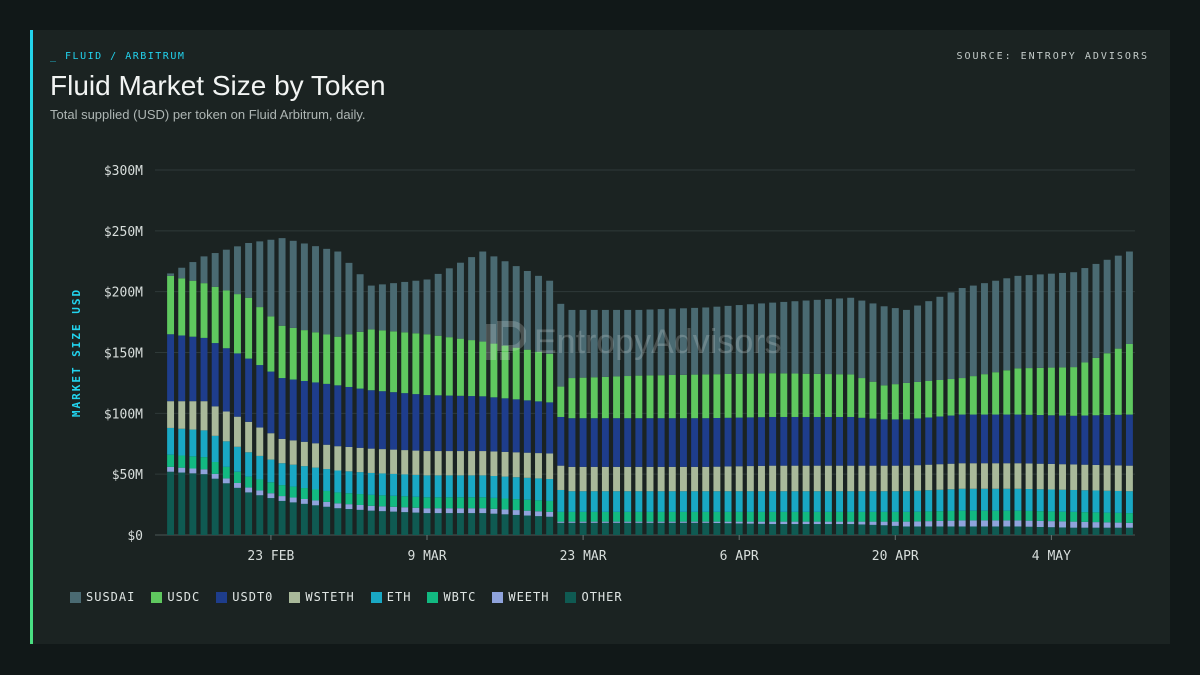  I want to click on x-tick-label: 9 MAR, so click(426, 556).